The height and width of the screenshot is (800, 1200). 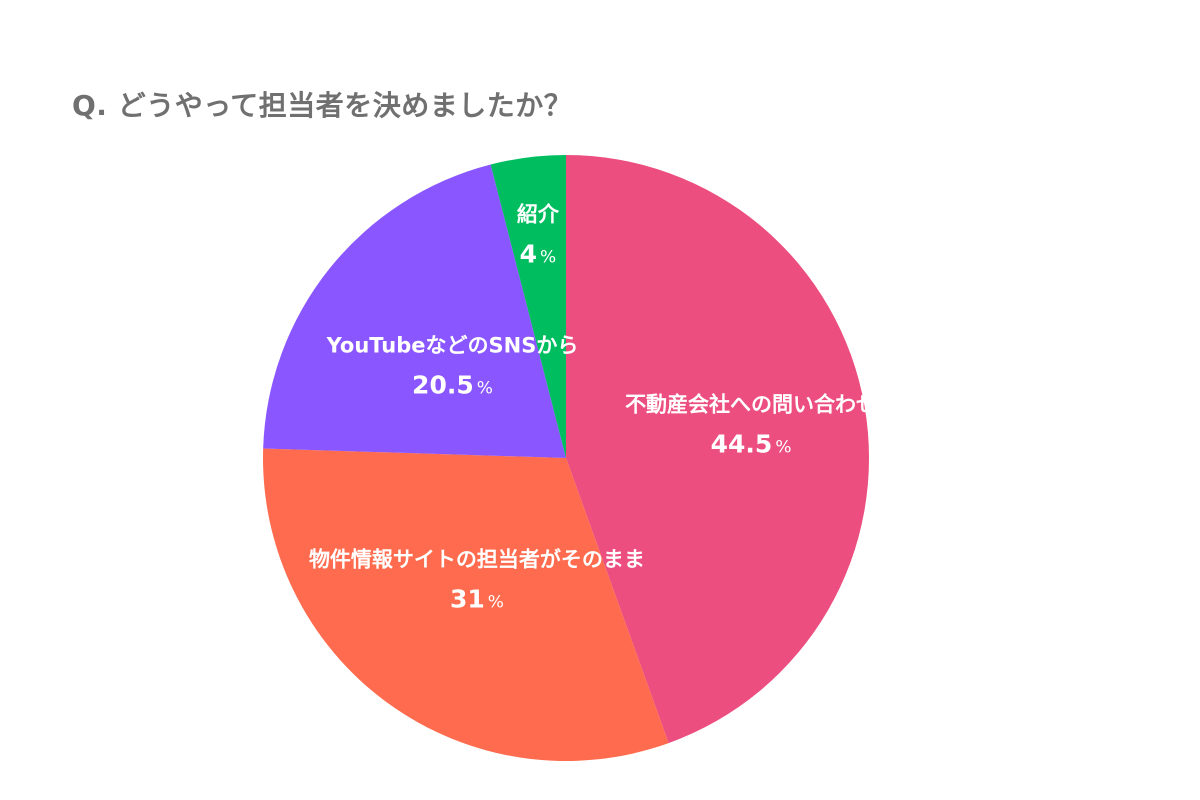 What do you see at coordinates (741, 444) in the screenshot?
I see `slice-value-number: 44.5` at bounding box center [741, 444].